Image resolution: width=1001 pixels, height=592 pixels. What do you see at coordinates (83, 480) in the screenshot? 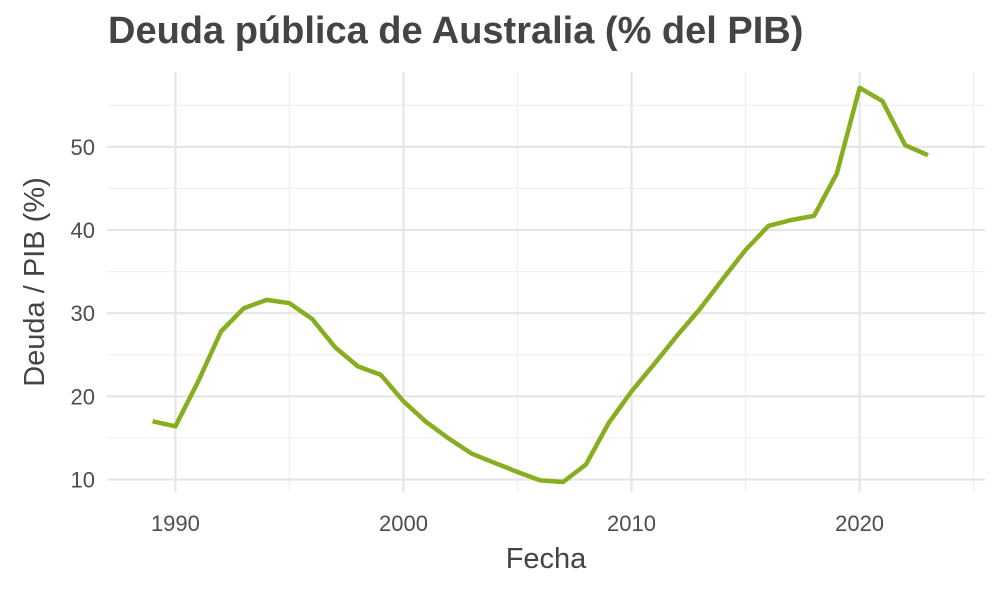
I see `y-tick-label: 10` at bounding box center [83, 480].